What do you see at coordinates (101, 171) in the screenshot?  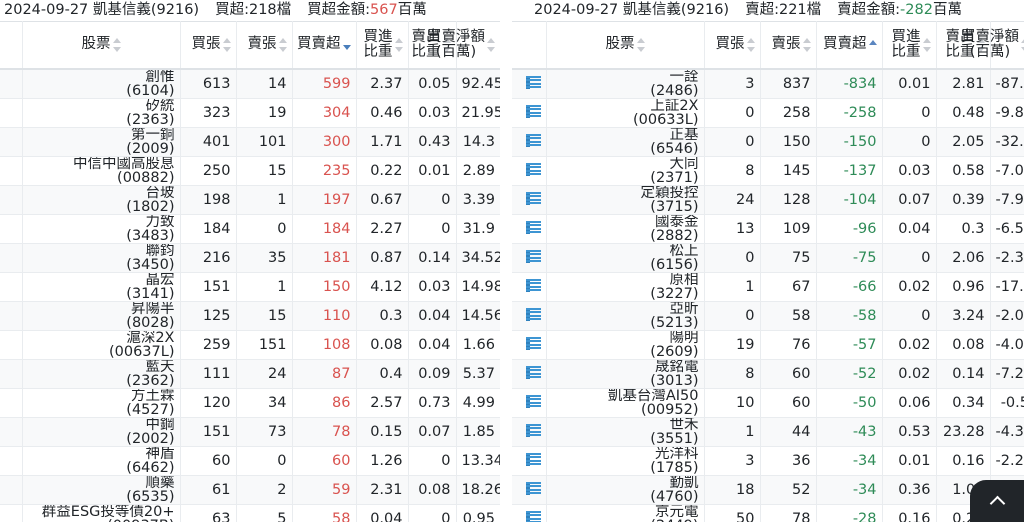 I see `stock-name-cell: 中信中國高股息 (00882)` at bounding box center [101, 171].